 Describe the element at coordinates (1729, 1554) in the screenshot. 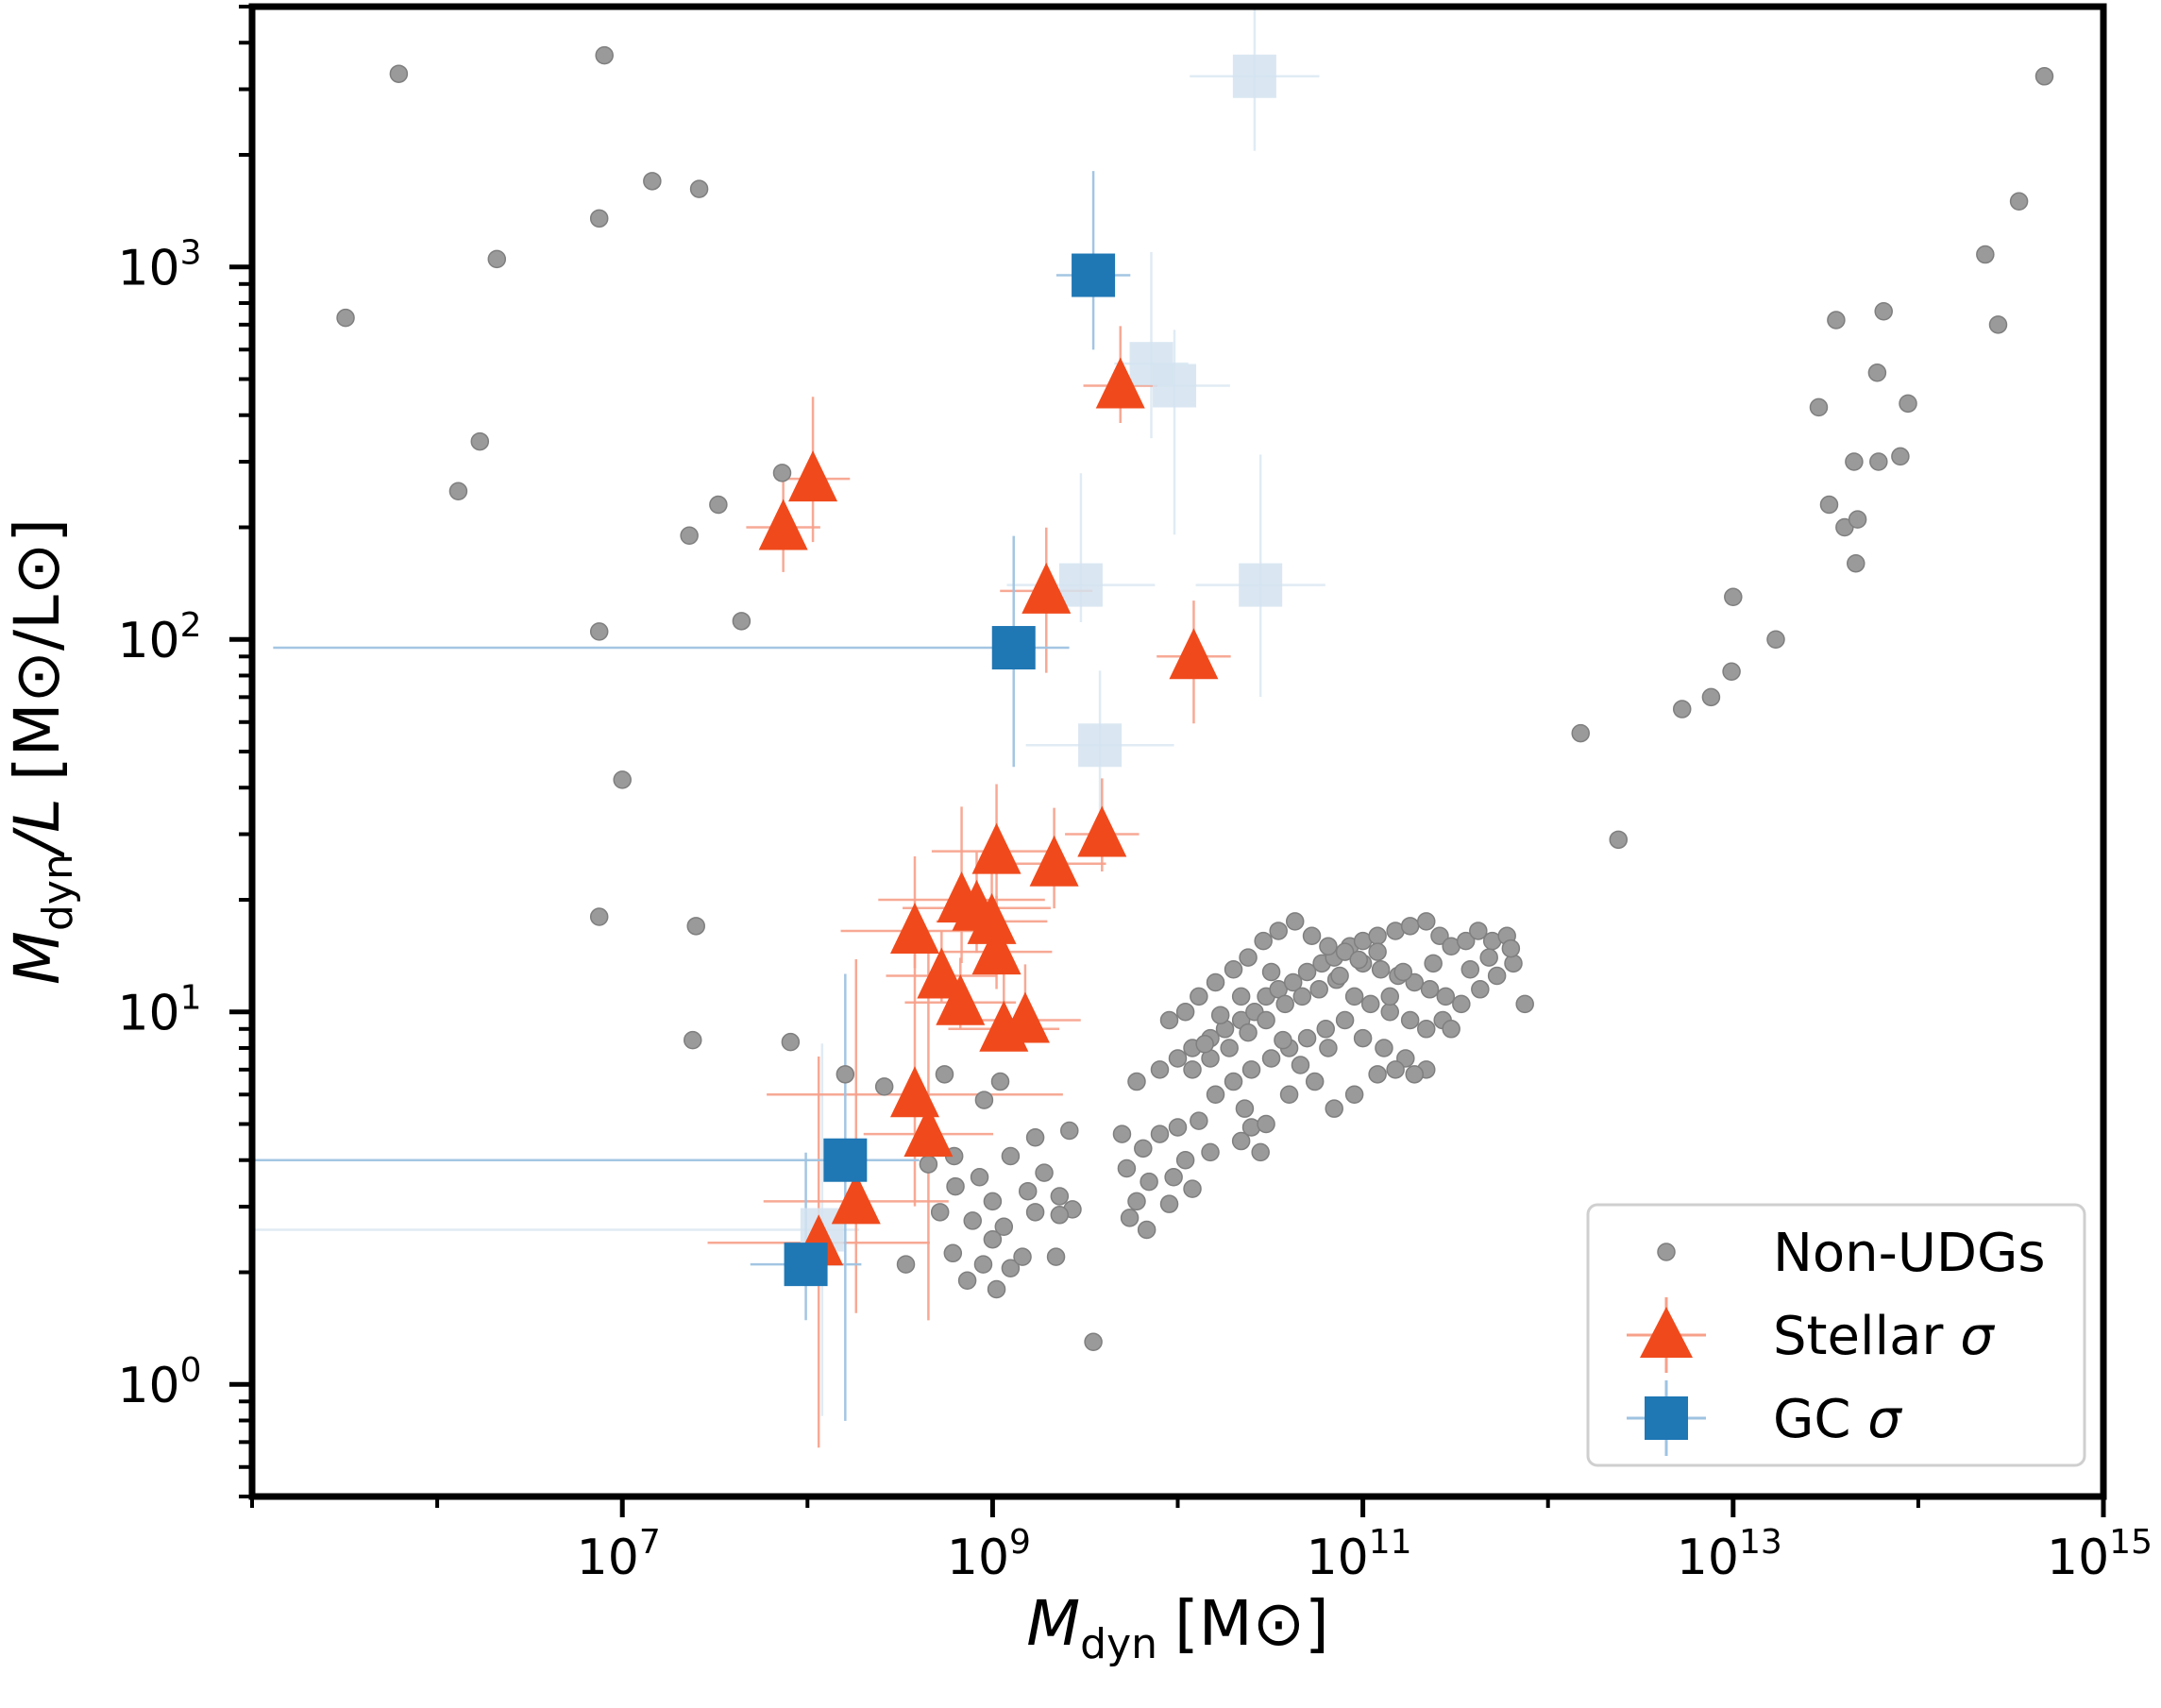

I see `x-tick-label: 1013` at that location.